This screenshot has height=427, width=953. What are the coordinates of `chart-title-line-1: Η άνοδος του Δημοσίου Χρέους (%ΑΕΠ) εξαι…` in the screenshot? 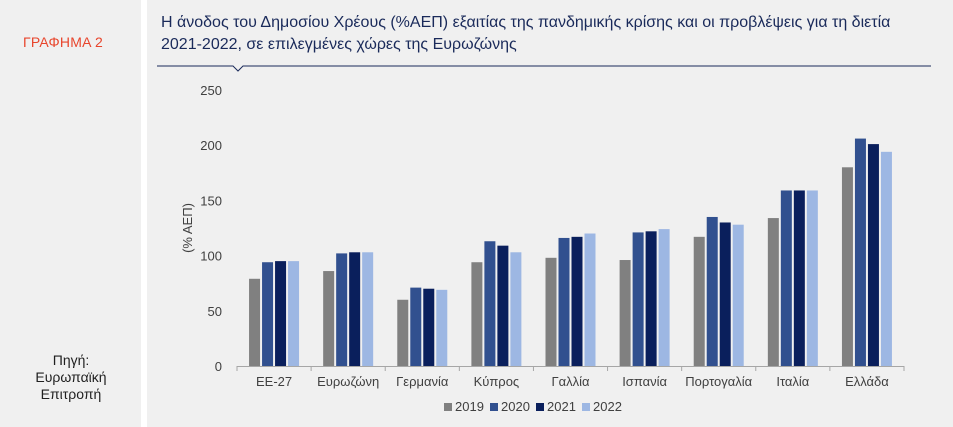 It's located at (526, 22).